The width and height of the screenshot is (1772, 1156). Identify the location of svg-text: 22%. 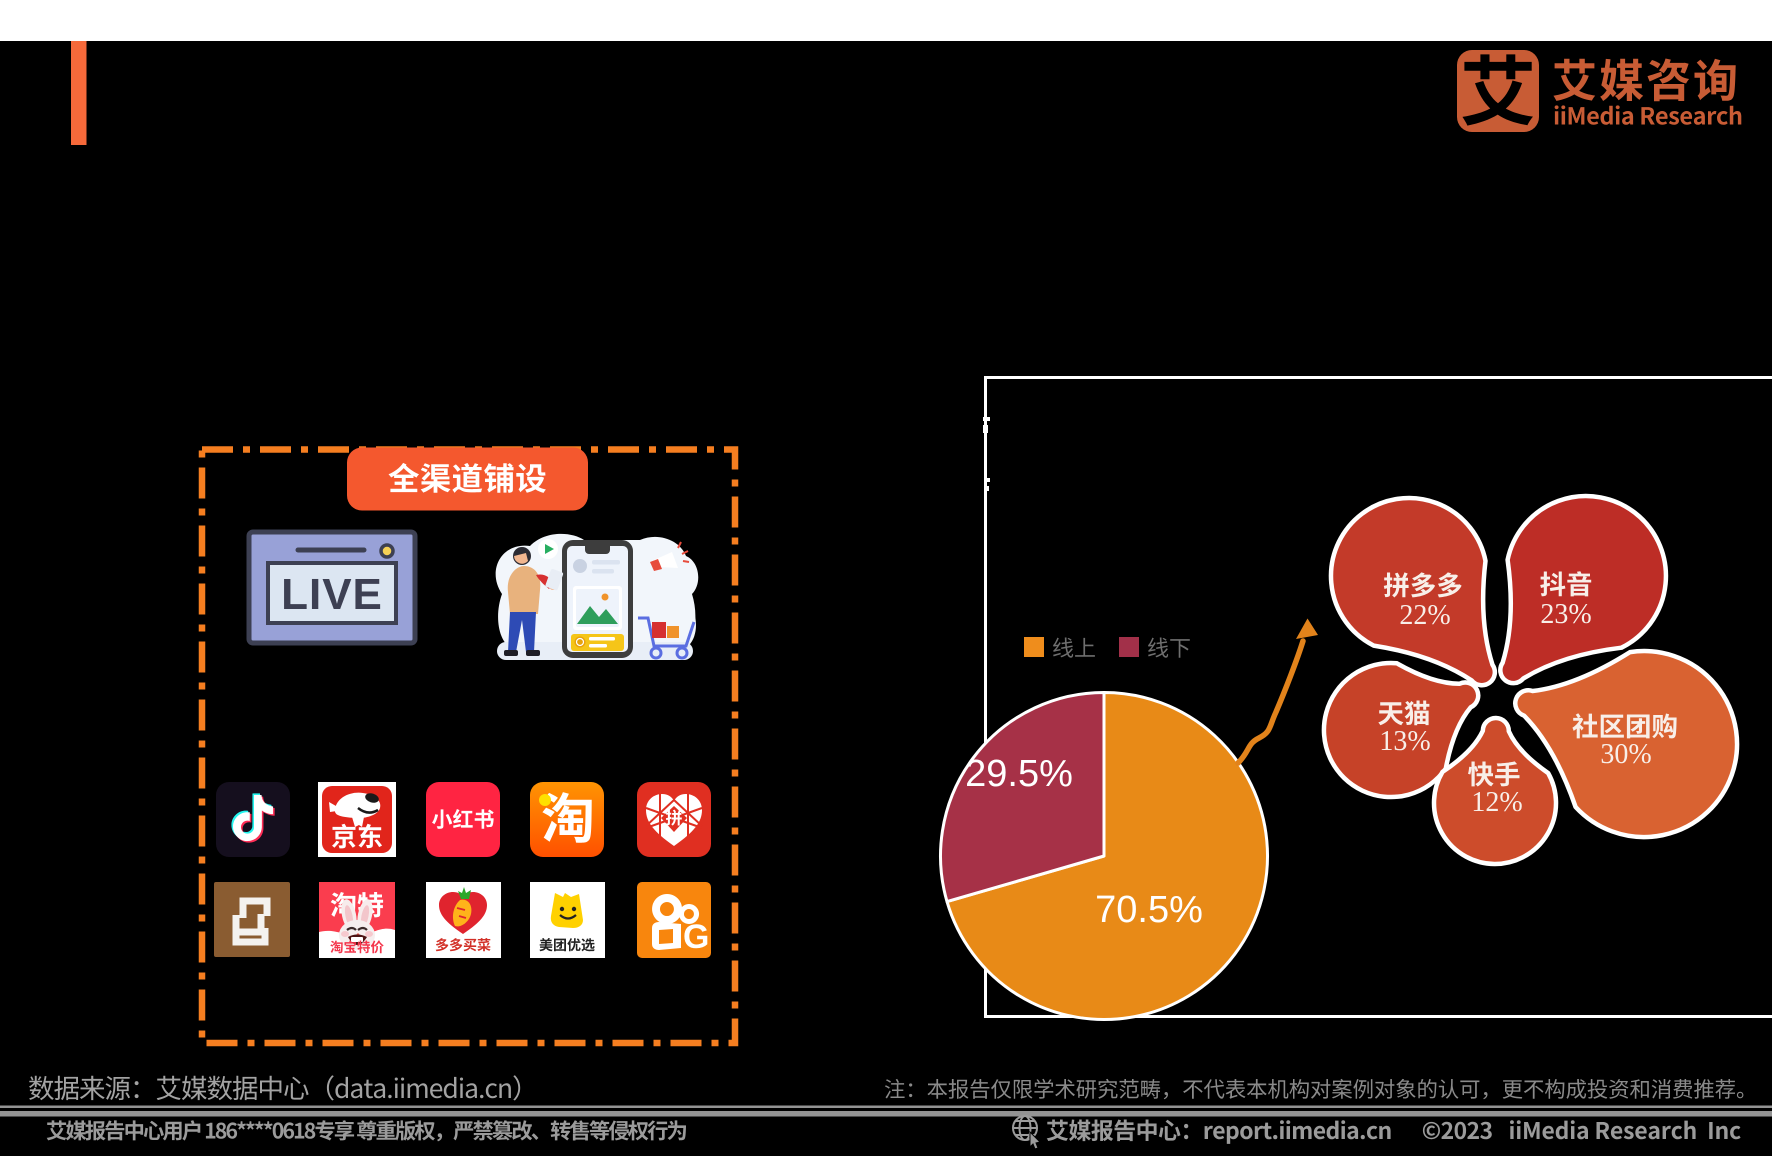
(1424, 615).